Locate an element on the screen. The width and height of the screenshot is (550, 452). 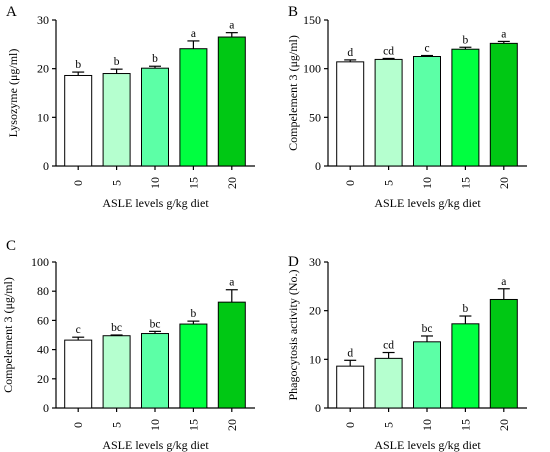
y-tick-label: 60 is located at coordinates (43, 320).